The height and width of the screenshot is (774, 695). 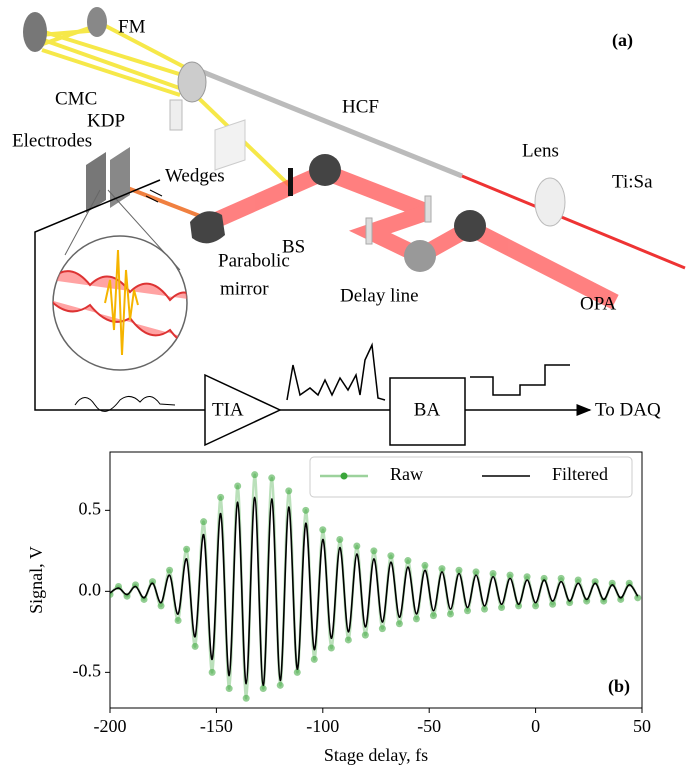 I want to click on label: Delay line, so click(x=379, y=295).